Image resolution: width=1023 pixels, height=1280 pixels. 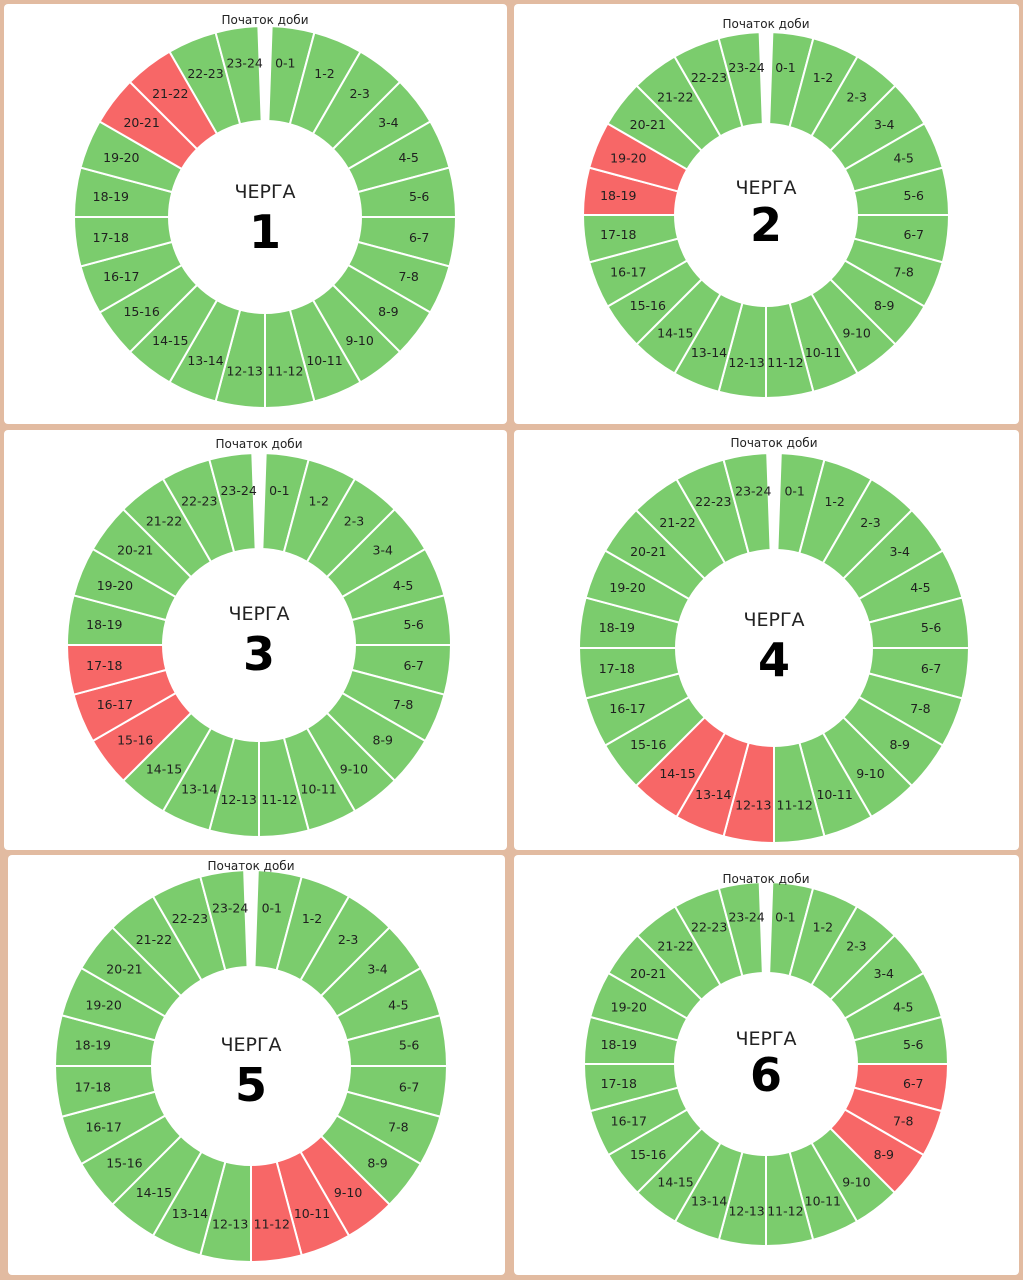 What do you see at coordinates (766, 225) in the screenshot?
I see `queue-number: 2` at bounding box center [766, 225].